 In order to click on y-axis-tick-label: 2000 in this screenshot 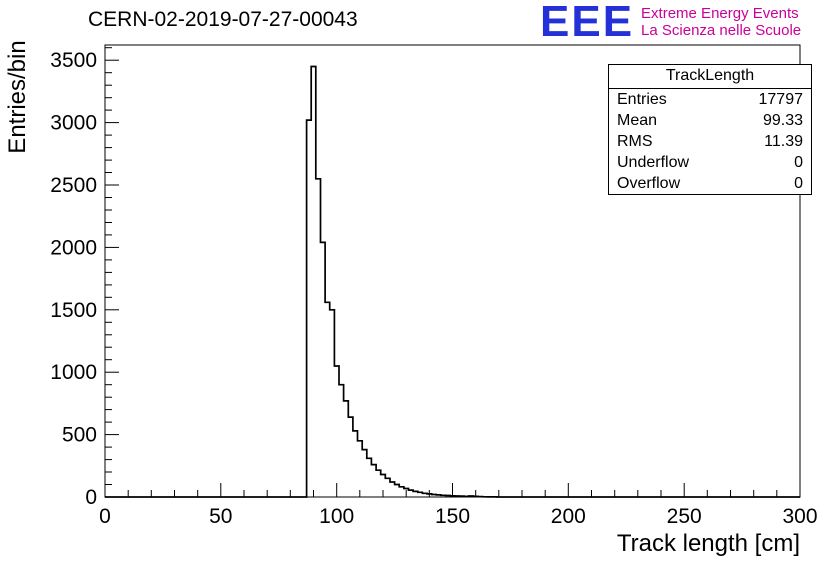, I will do `click(73, 247)`.